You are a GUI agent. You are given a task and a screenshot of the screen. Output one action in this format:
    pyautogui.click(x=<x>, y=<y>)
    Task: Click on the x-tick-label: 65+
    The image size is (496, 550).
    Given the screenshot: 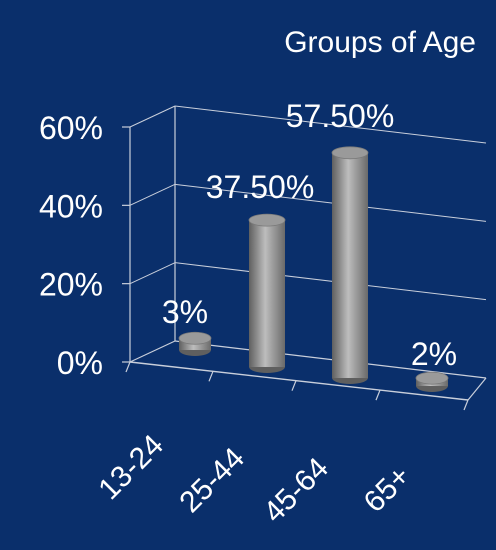 What is the action you would take?
    pyautogui.click(x=387, y=489)
    